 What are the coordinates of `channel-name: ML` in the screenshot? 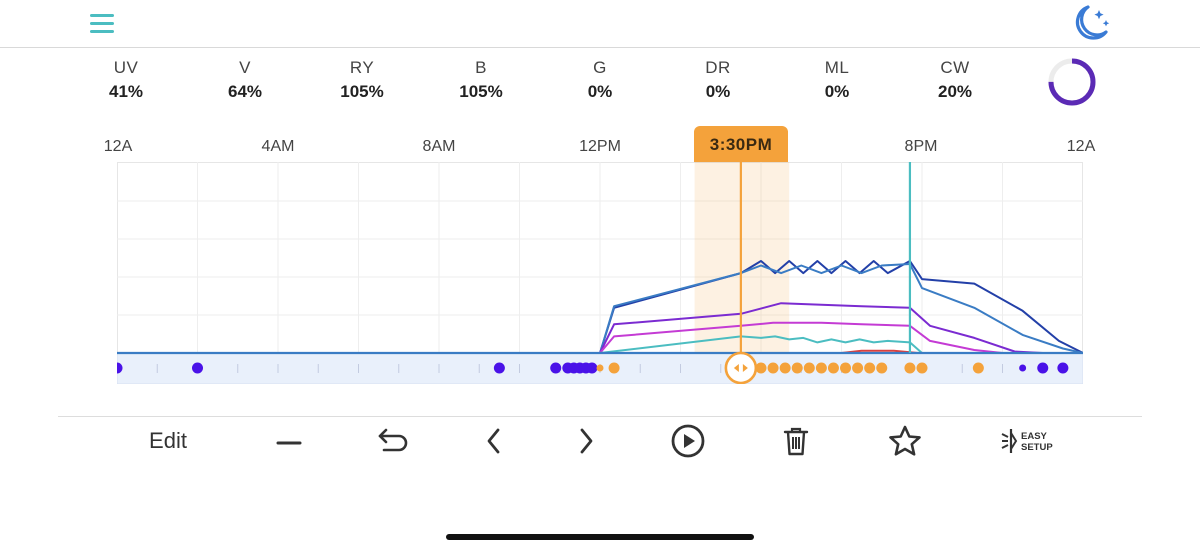 It's located at (837, 67).